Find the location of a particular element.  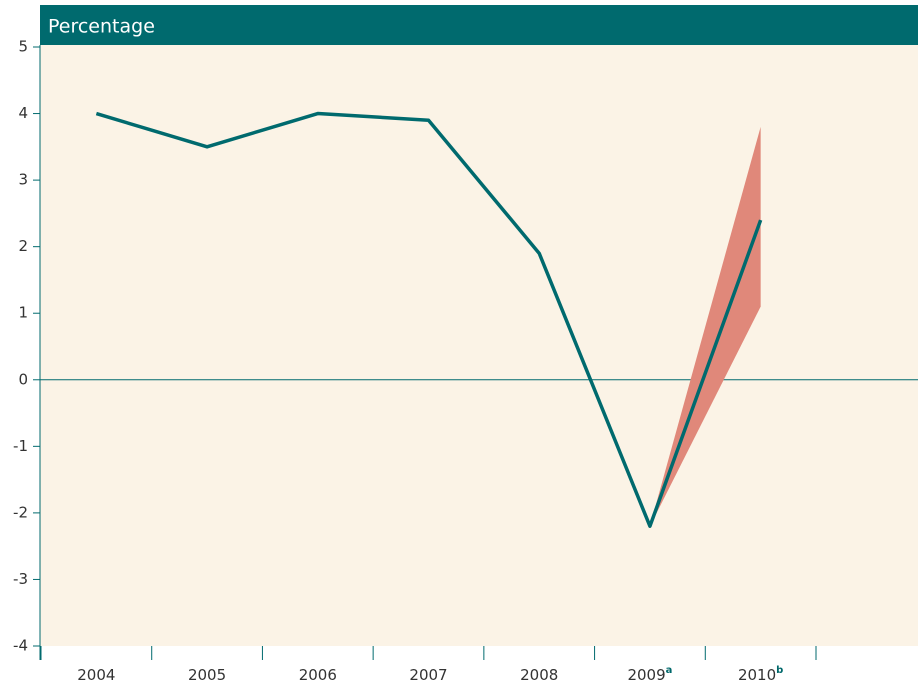

range-band is located at coordinates (705, 326).